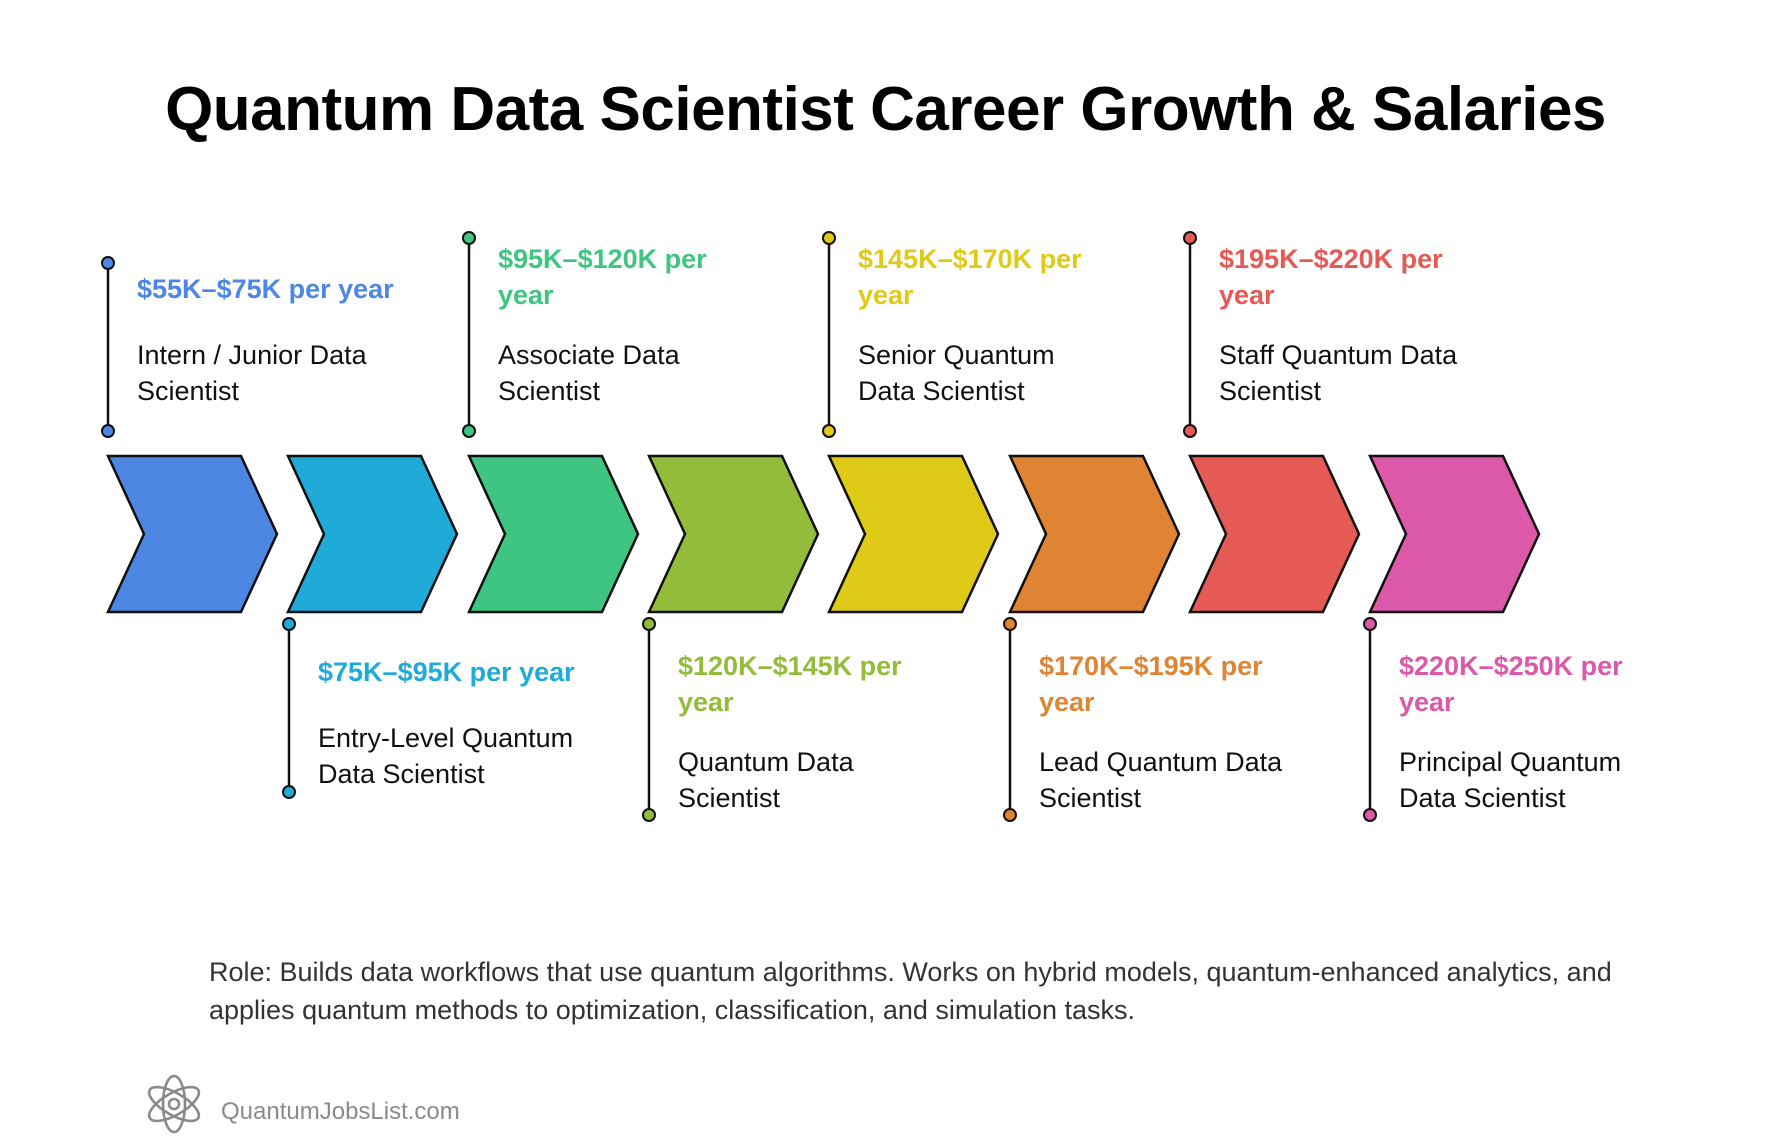 The width and height of the screenshot is (1771, 1147). I want to click on stage-role: Senior Quantum Data Scientist, so click(956, 373).